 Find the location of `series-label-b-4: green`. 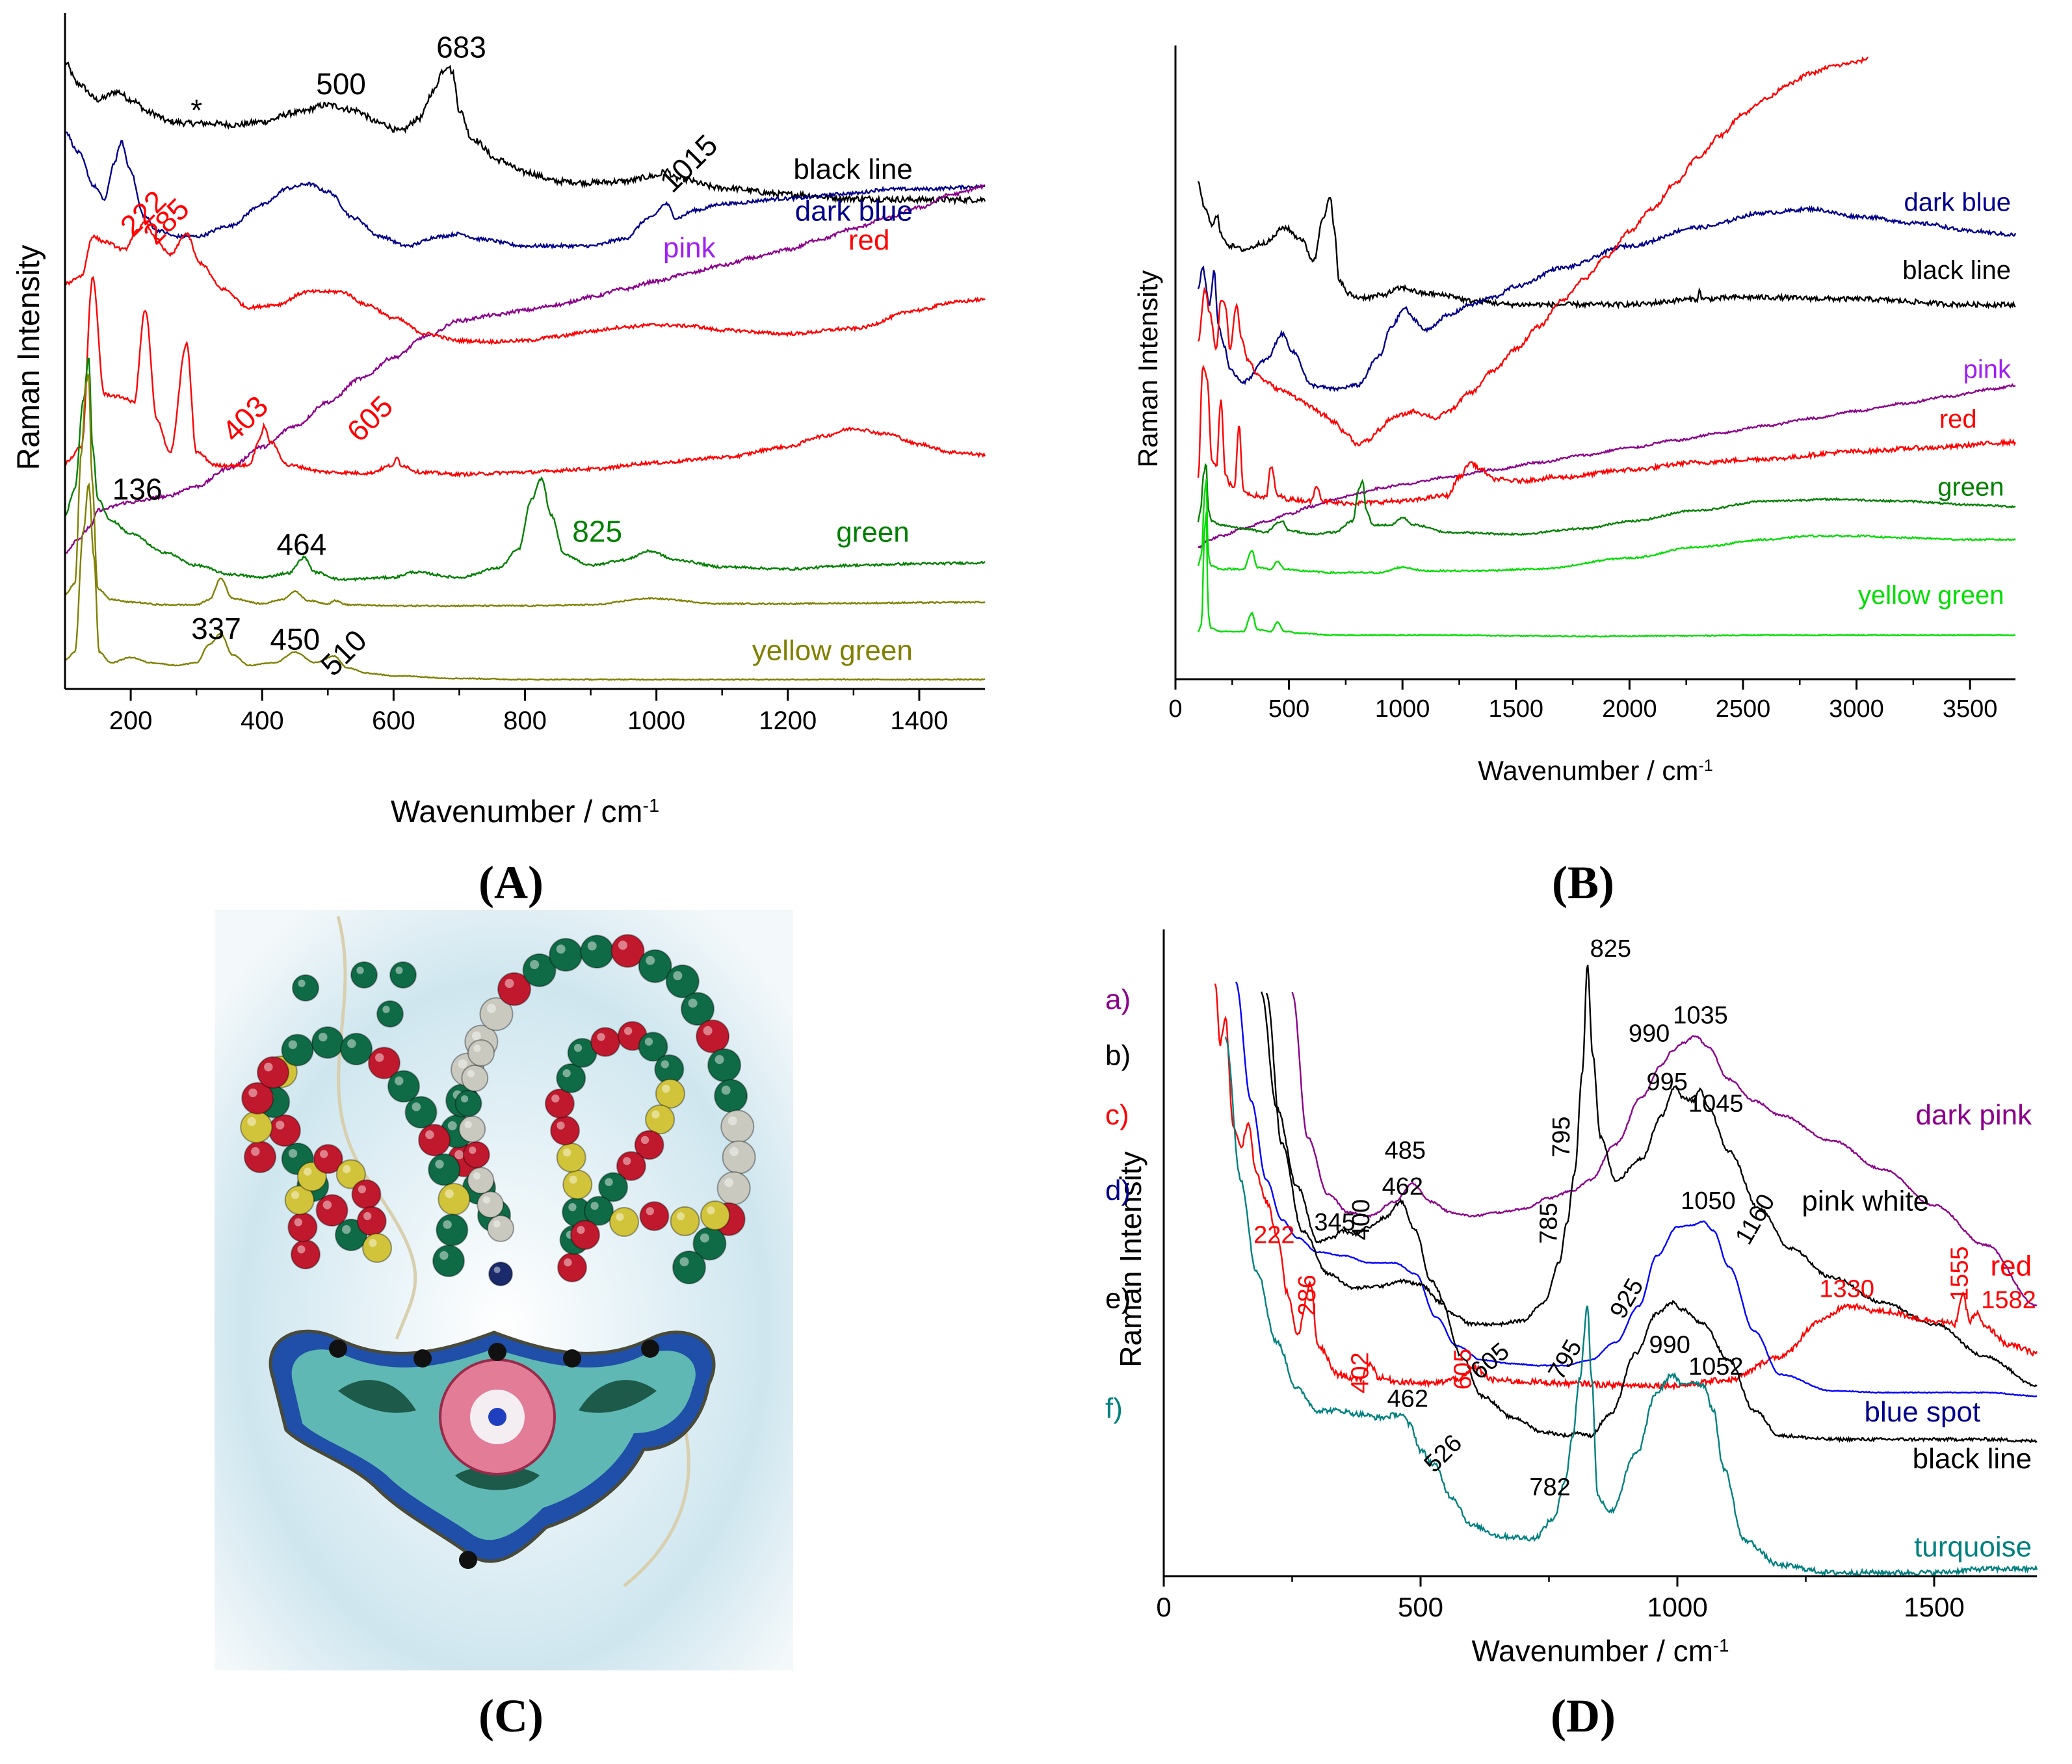

series-label-b-4: green is located at coordinates (1970, 487).